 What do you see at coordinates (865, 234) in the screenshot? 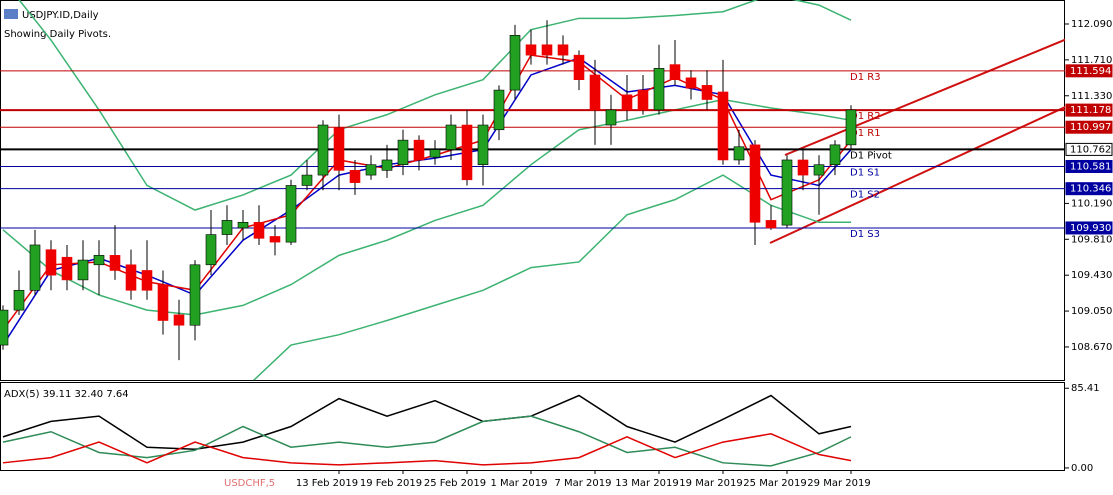
I see `pivot-name: D1 S3` at bounding box center [865, 234].